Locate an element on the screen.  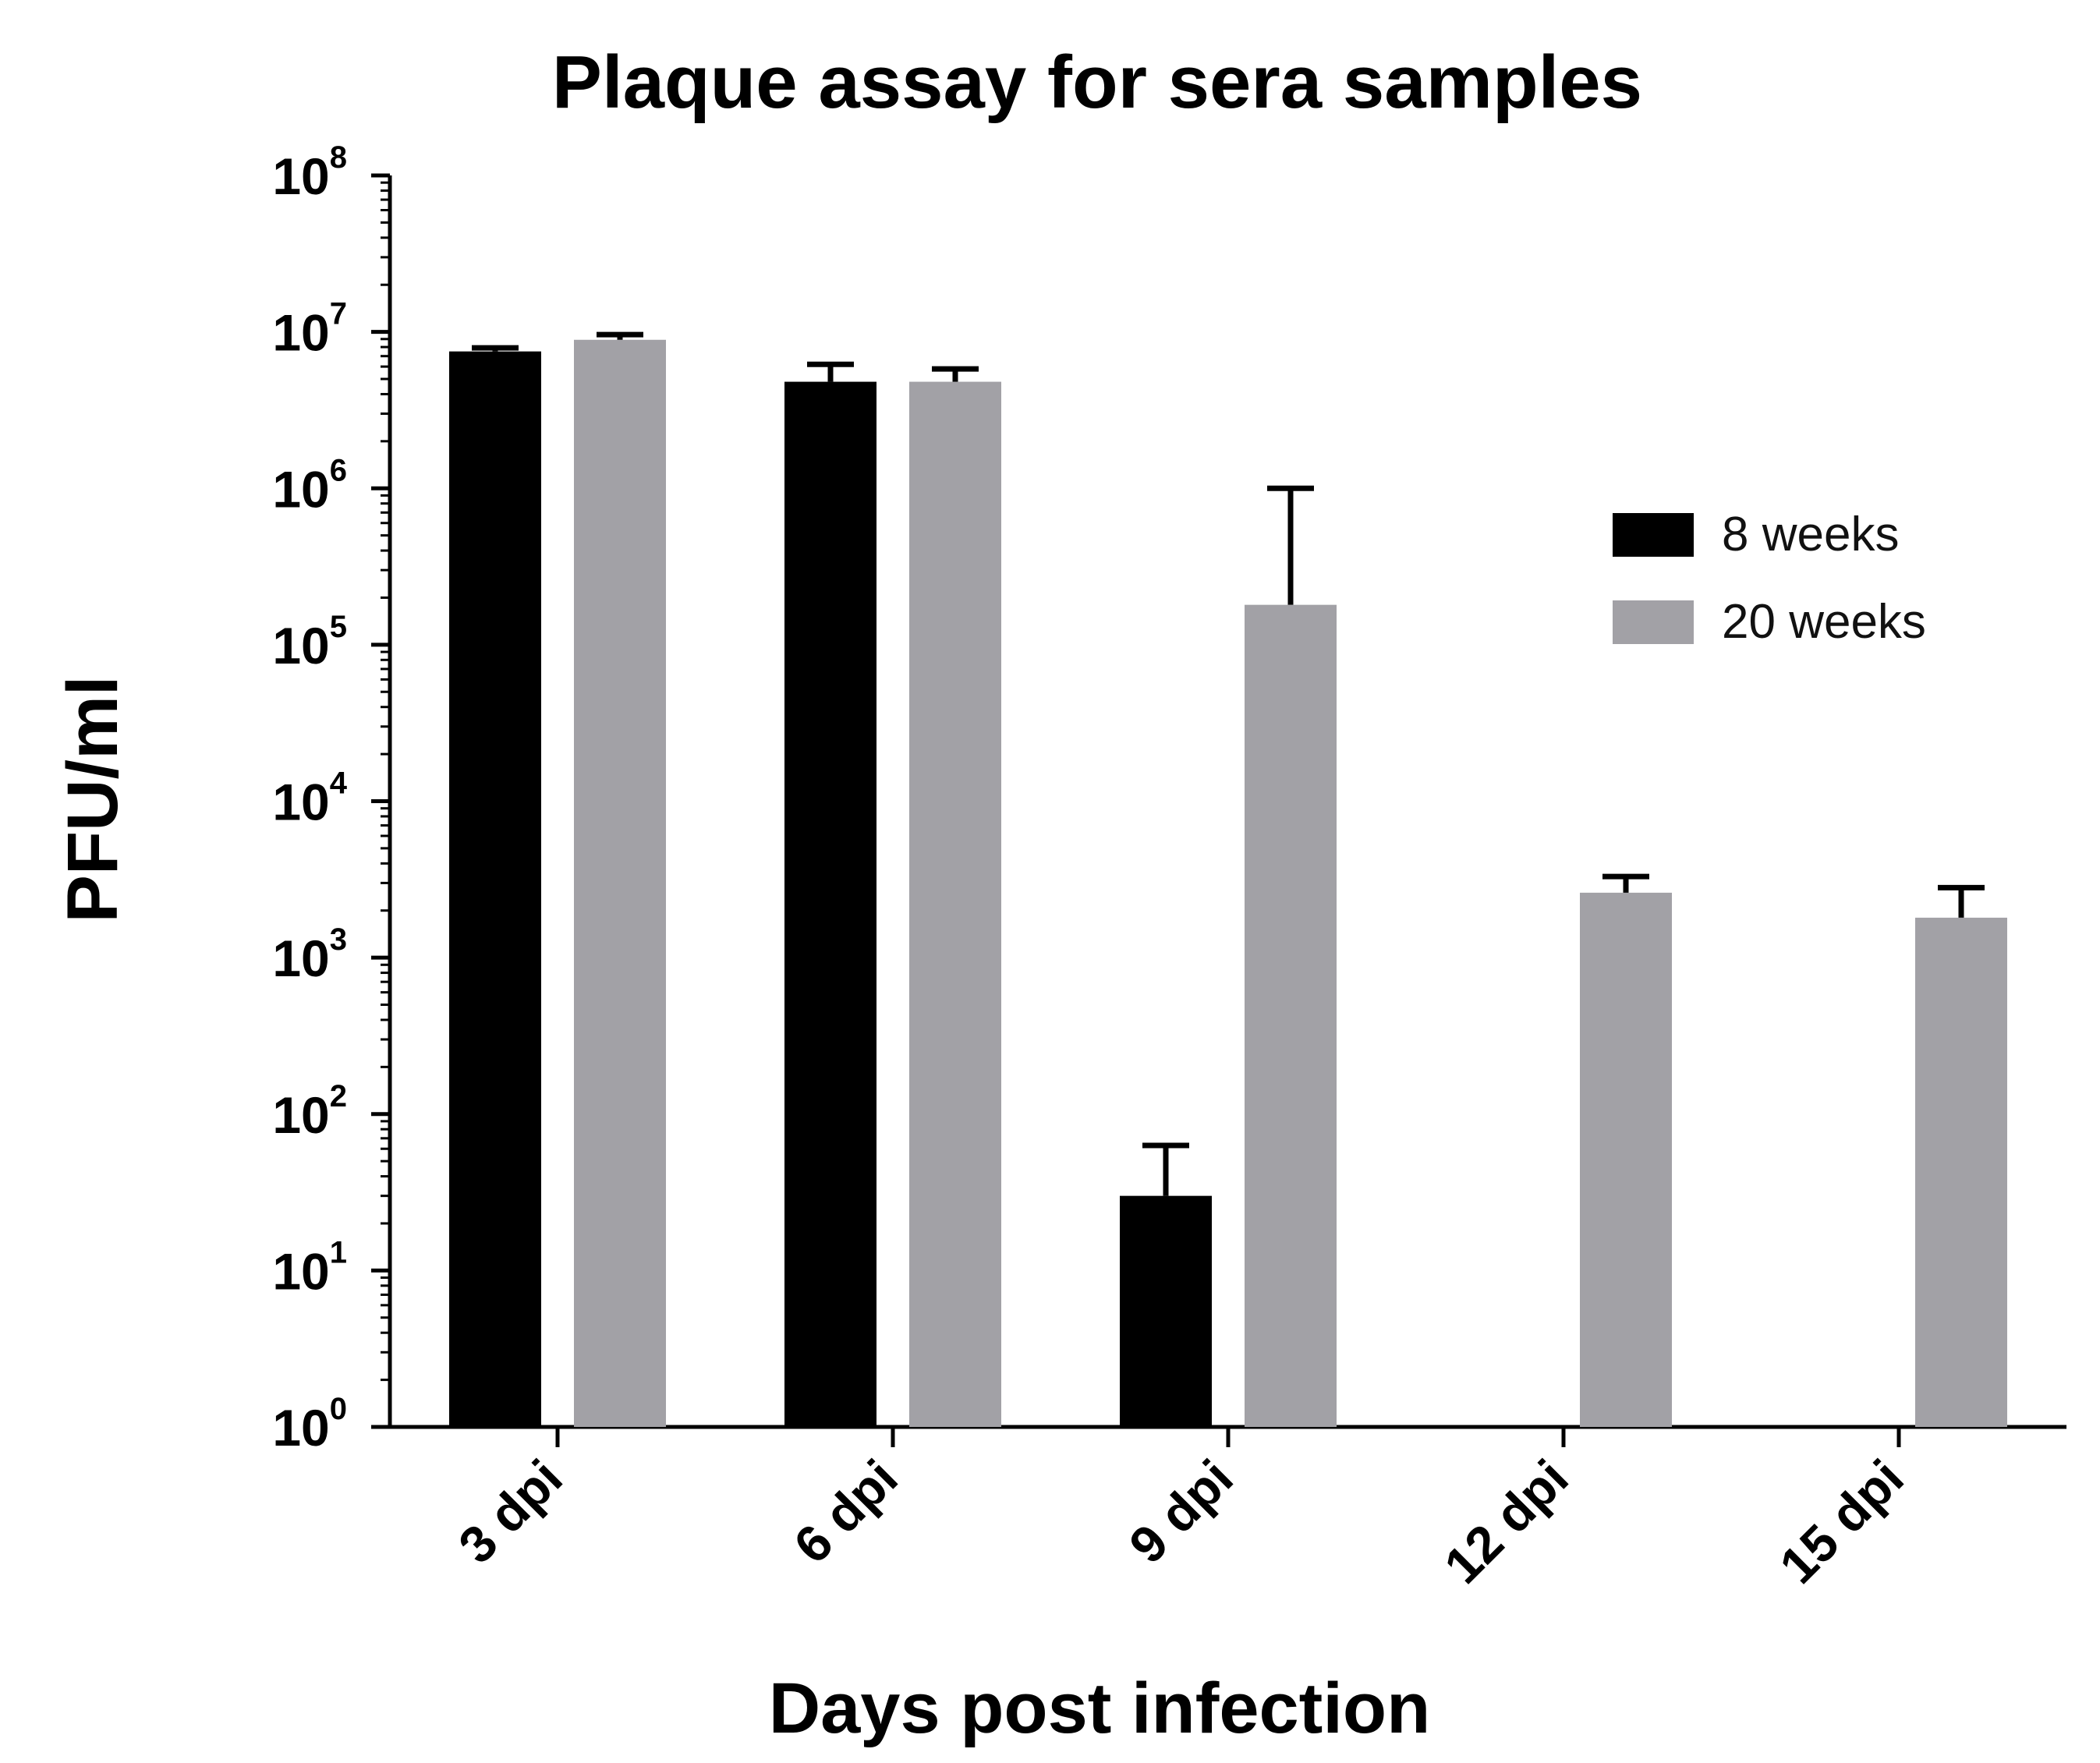
y-tick-label: 10⁴ is located at coordinates (309, 798).